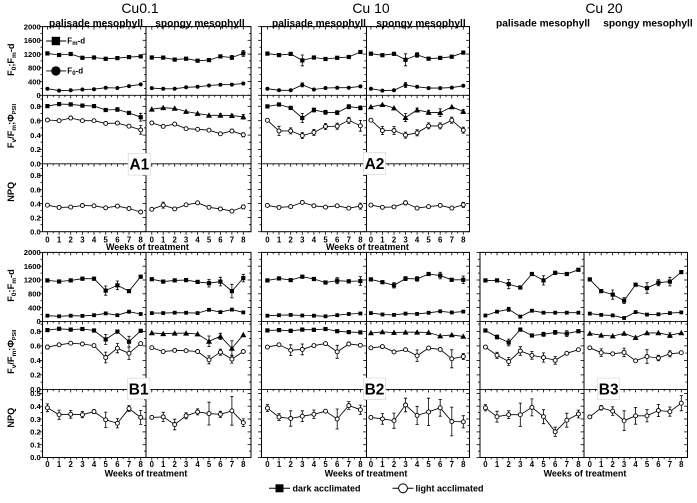 The width and height of the screenshot is (697, 503). I want to click on svg-text: B2, so click(375, 389).